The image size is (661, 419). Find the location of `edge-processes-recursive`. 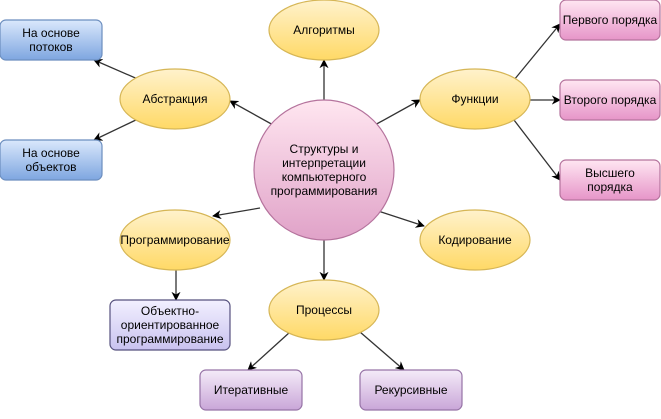

edge-processes-recursive is located at coordinates (382, 351).